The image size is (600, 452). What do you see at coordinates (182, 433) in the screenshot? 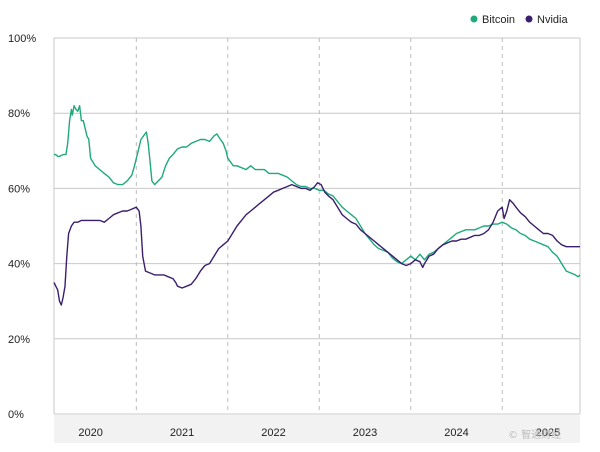
I see `x-tick-label: 2021` at bounding box center [182, 433].